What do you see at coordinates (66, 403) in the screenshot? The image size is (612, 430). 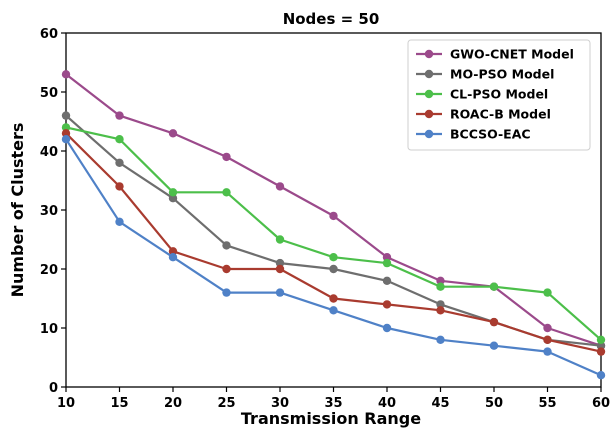 I see `x-tick-label: 10` at bounding box center [66, 403].